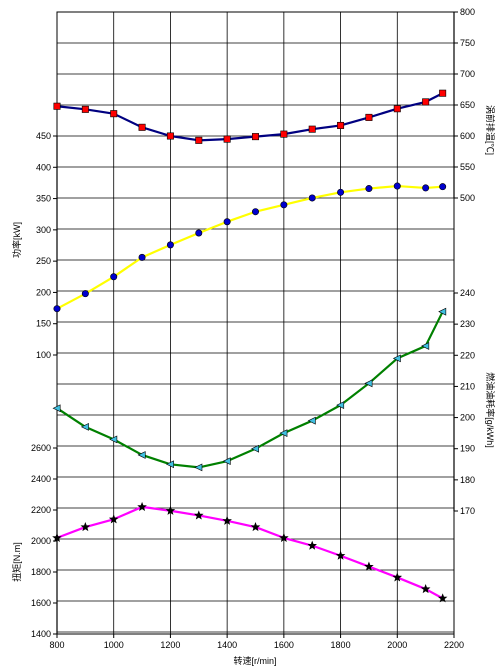 The image size is (495, 669). I want to click on torque-tick-label: 1600, so click(41, 603).